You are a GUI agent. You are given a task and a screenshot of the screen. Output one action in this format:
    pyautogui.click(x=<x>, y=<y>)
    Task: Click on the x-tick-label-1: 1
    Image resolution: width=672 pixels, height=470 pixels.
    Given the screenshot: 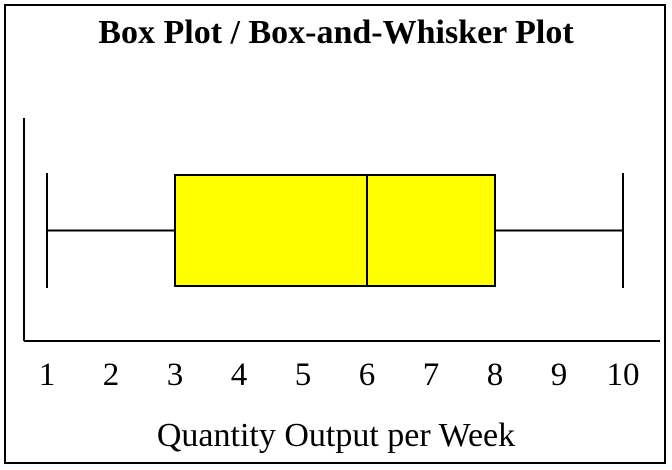 What is the action you would take?
    pyautogui.click(x=47, y=375)
    